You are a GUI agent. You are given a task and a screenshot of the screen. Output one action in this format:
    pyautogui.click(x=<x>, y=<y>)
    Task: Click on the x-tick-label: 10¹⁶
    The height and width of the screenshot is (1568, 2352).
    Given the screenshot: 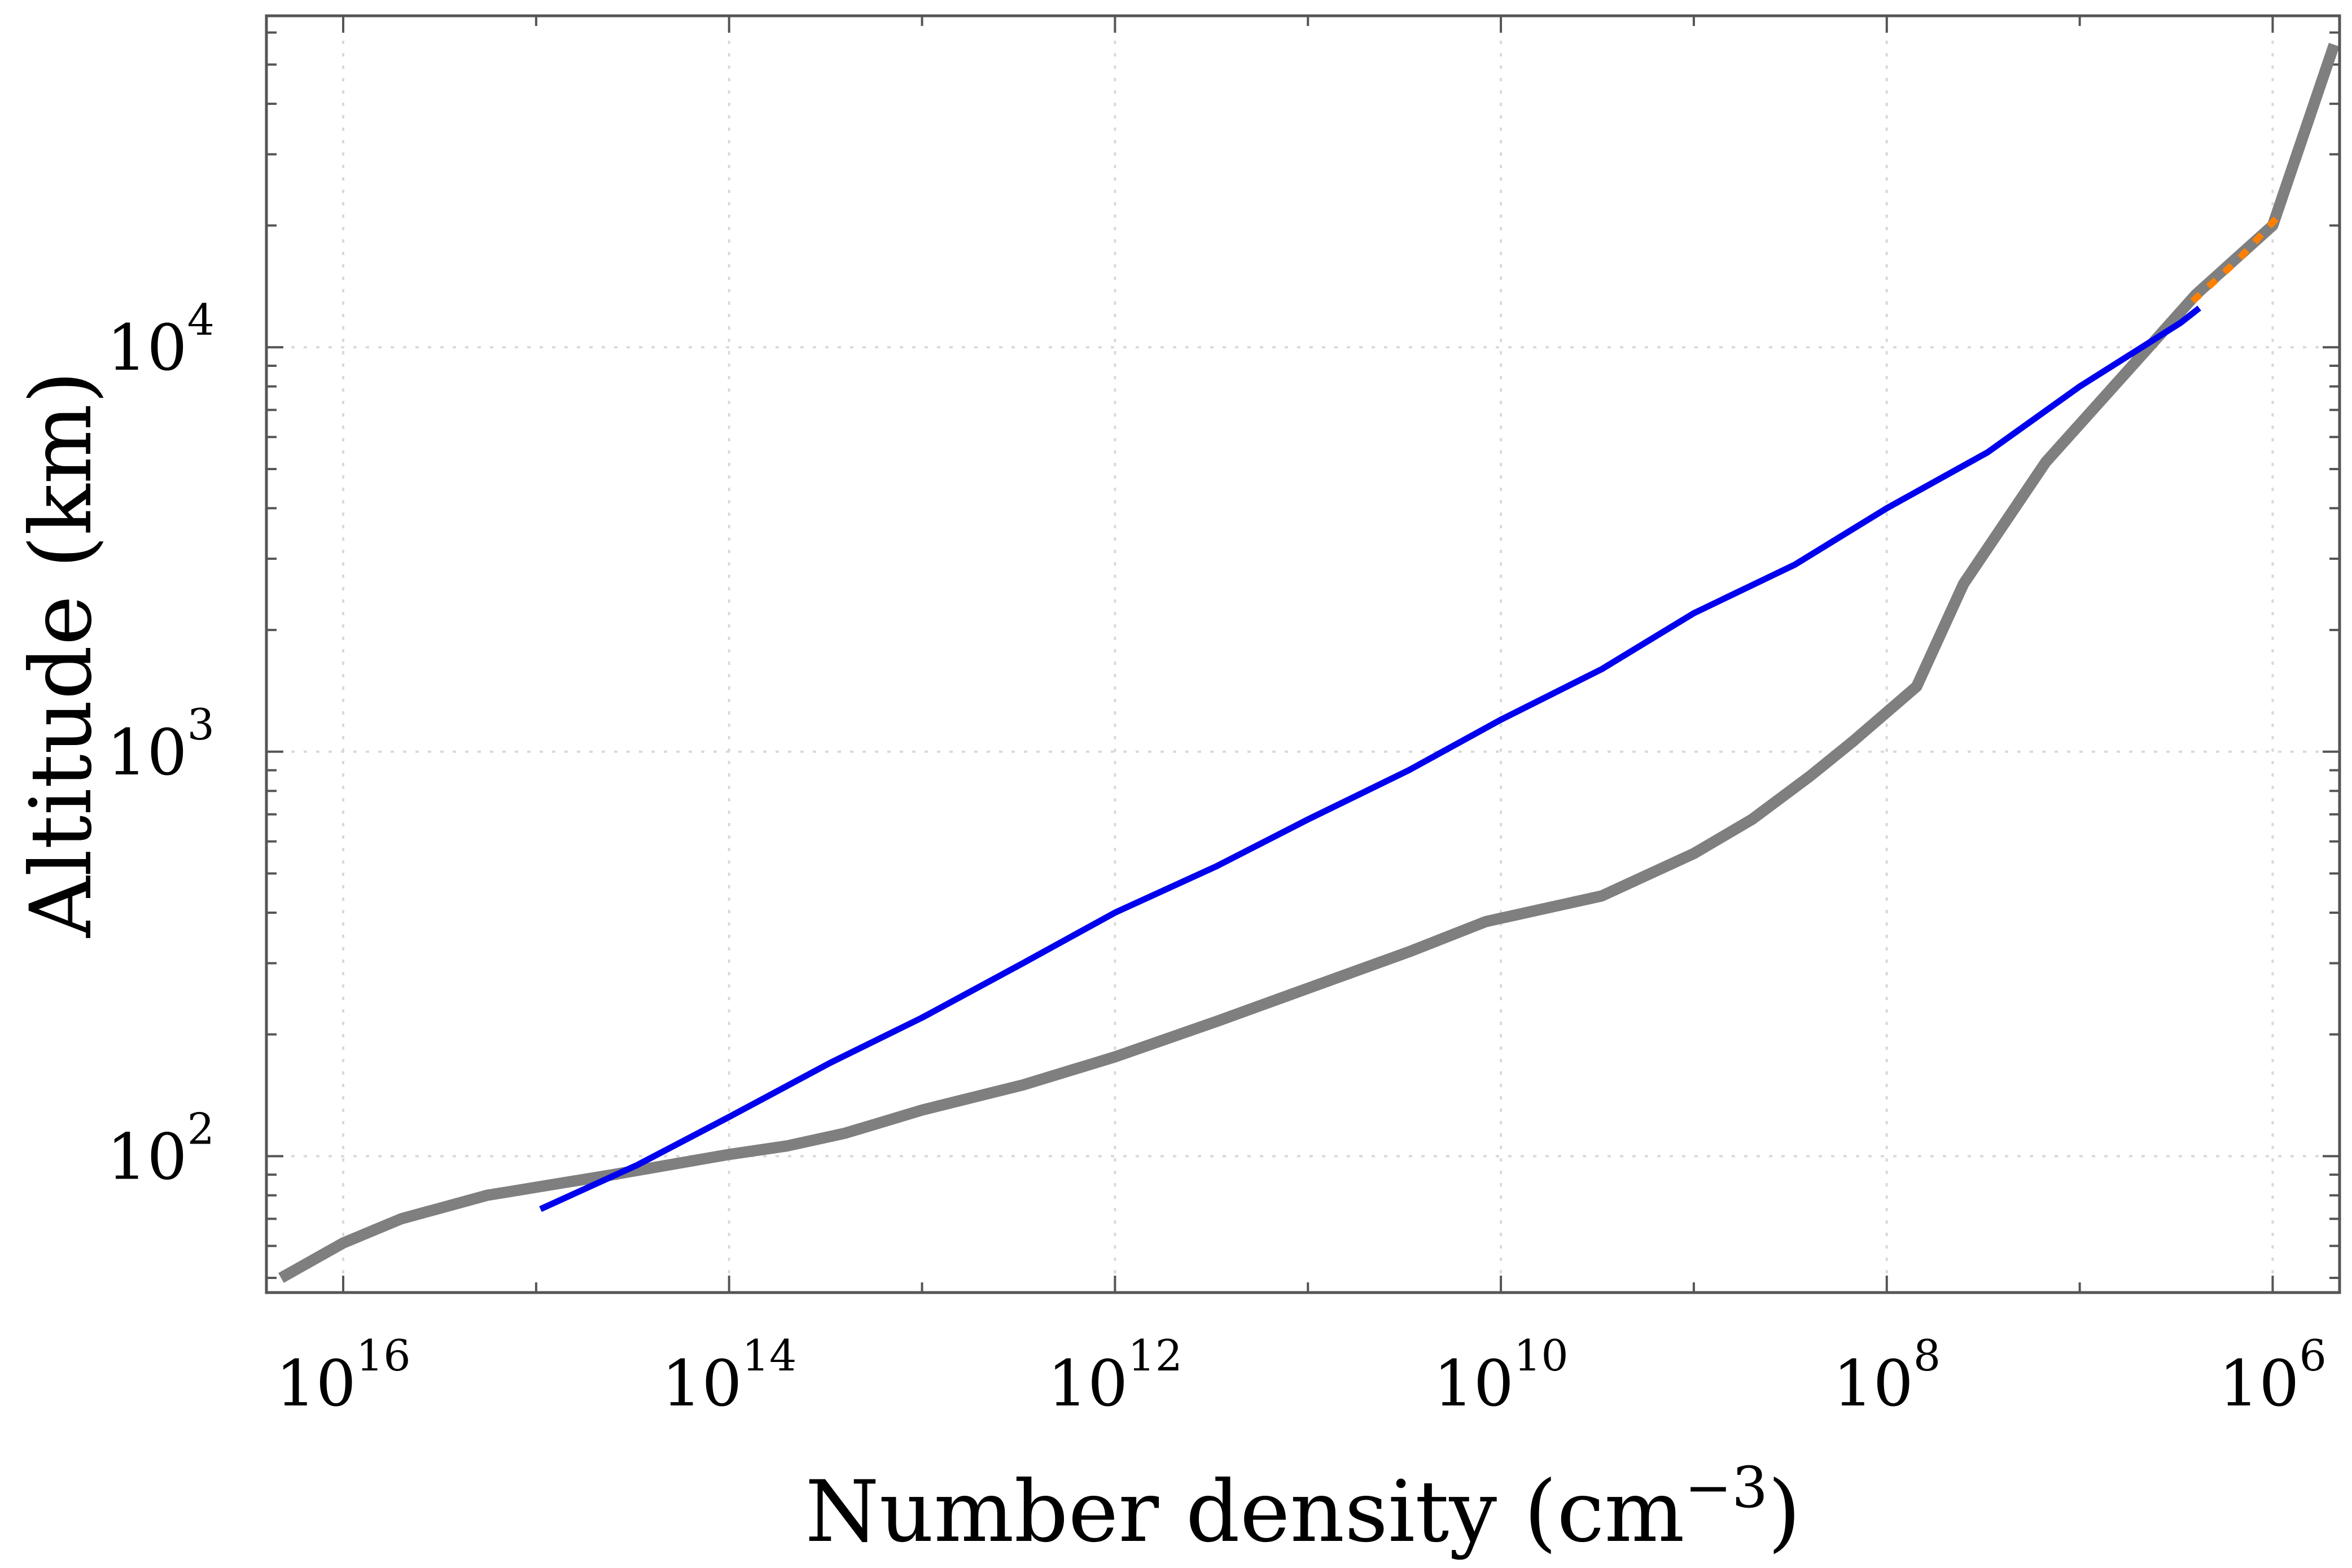 What is the action you would take?
    pyautogui.click(x=342, y=1375)
    